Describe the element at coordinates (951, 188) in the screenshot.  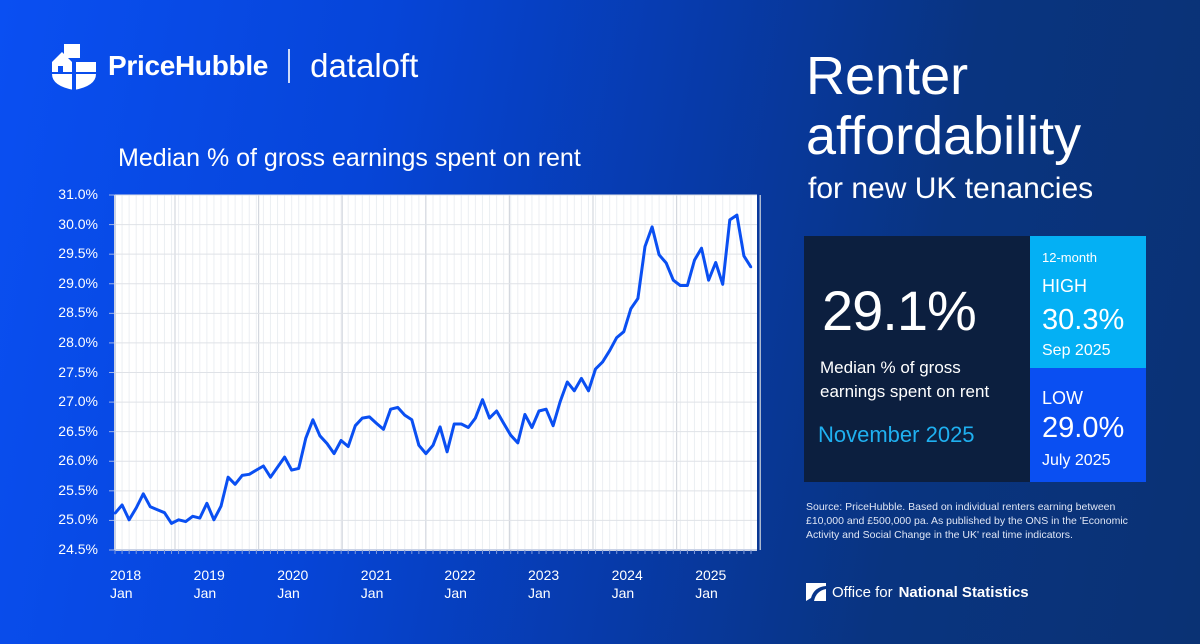
I see `headline-line3: for new UK tenancies` at that location.